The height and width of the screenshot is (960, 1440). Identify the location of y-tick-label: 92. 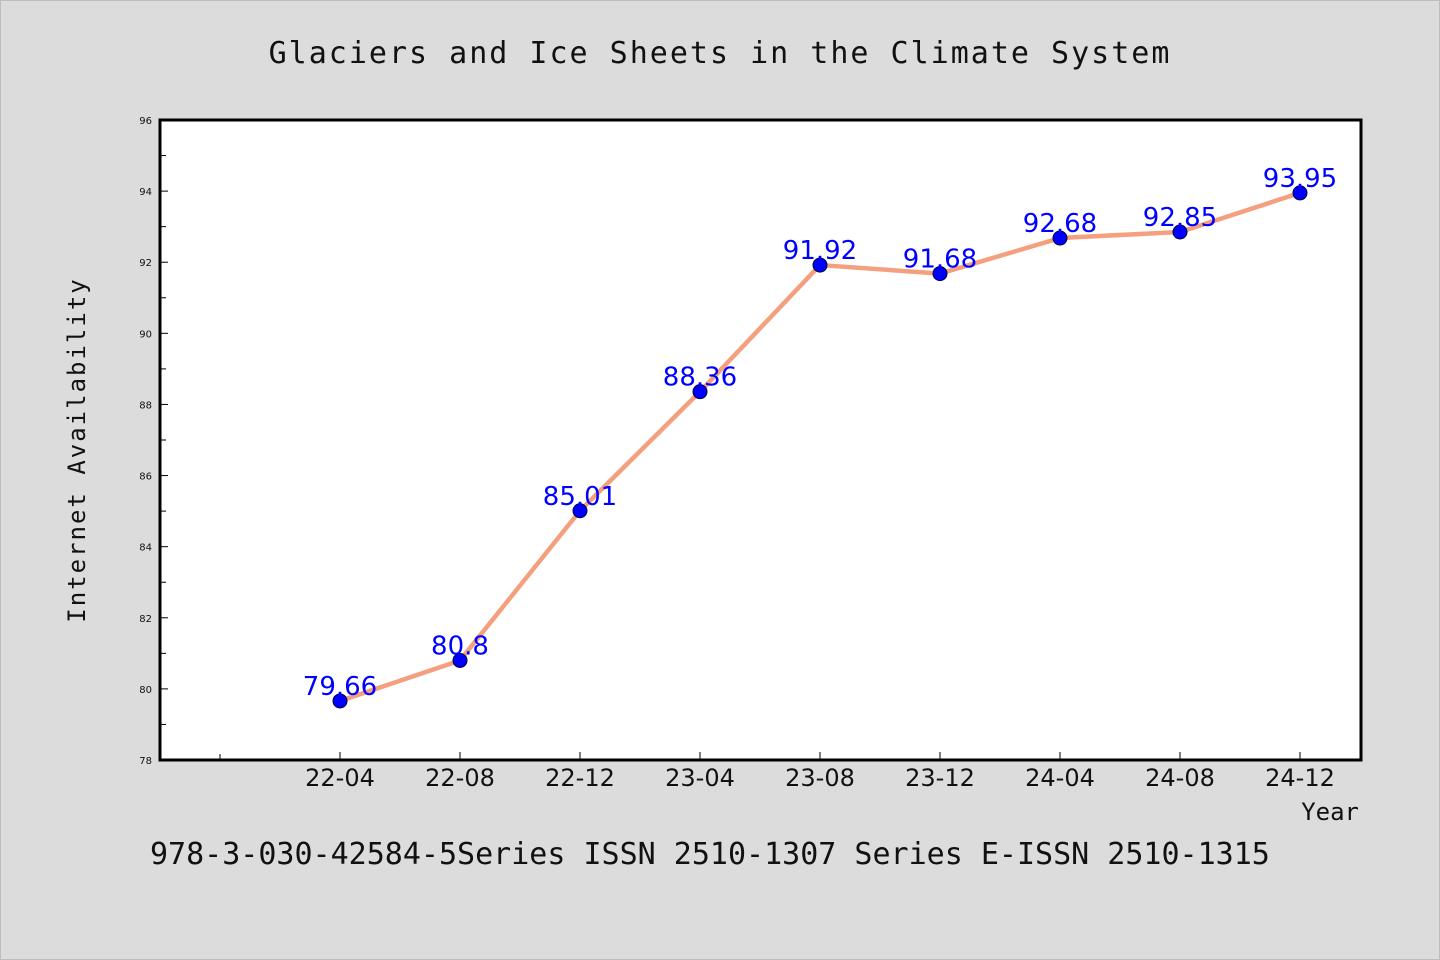
(145, 263).